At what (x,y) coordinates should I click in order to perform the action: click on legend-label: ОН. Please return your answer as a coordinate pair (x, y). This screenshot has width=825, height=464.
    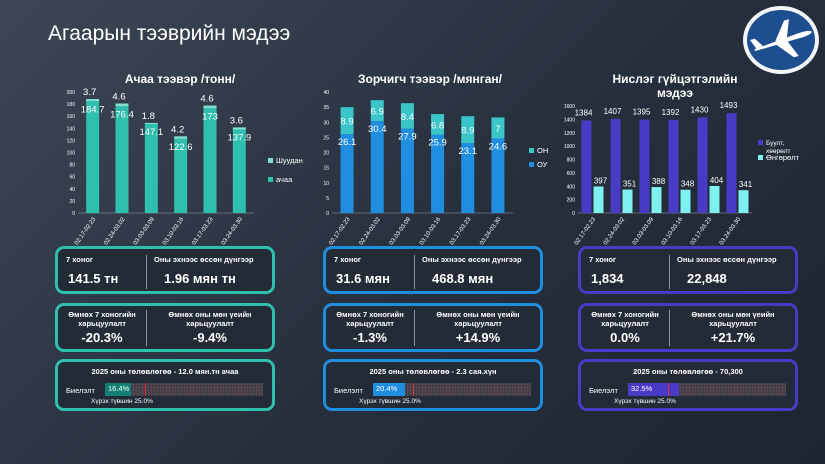
    Looking at the image, I should click on (542, 150).